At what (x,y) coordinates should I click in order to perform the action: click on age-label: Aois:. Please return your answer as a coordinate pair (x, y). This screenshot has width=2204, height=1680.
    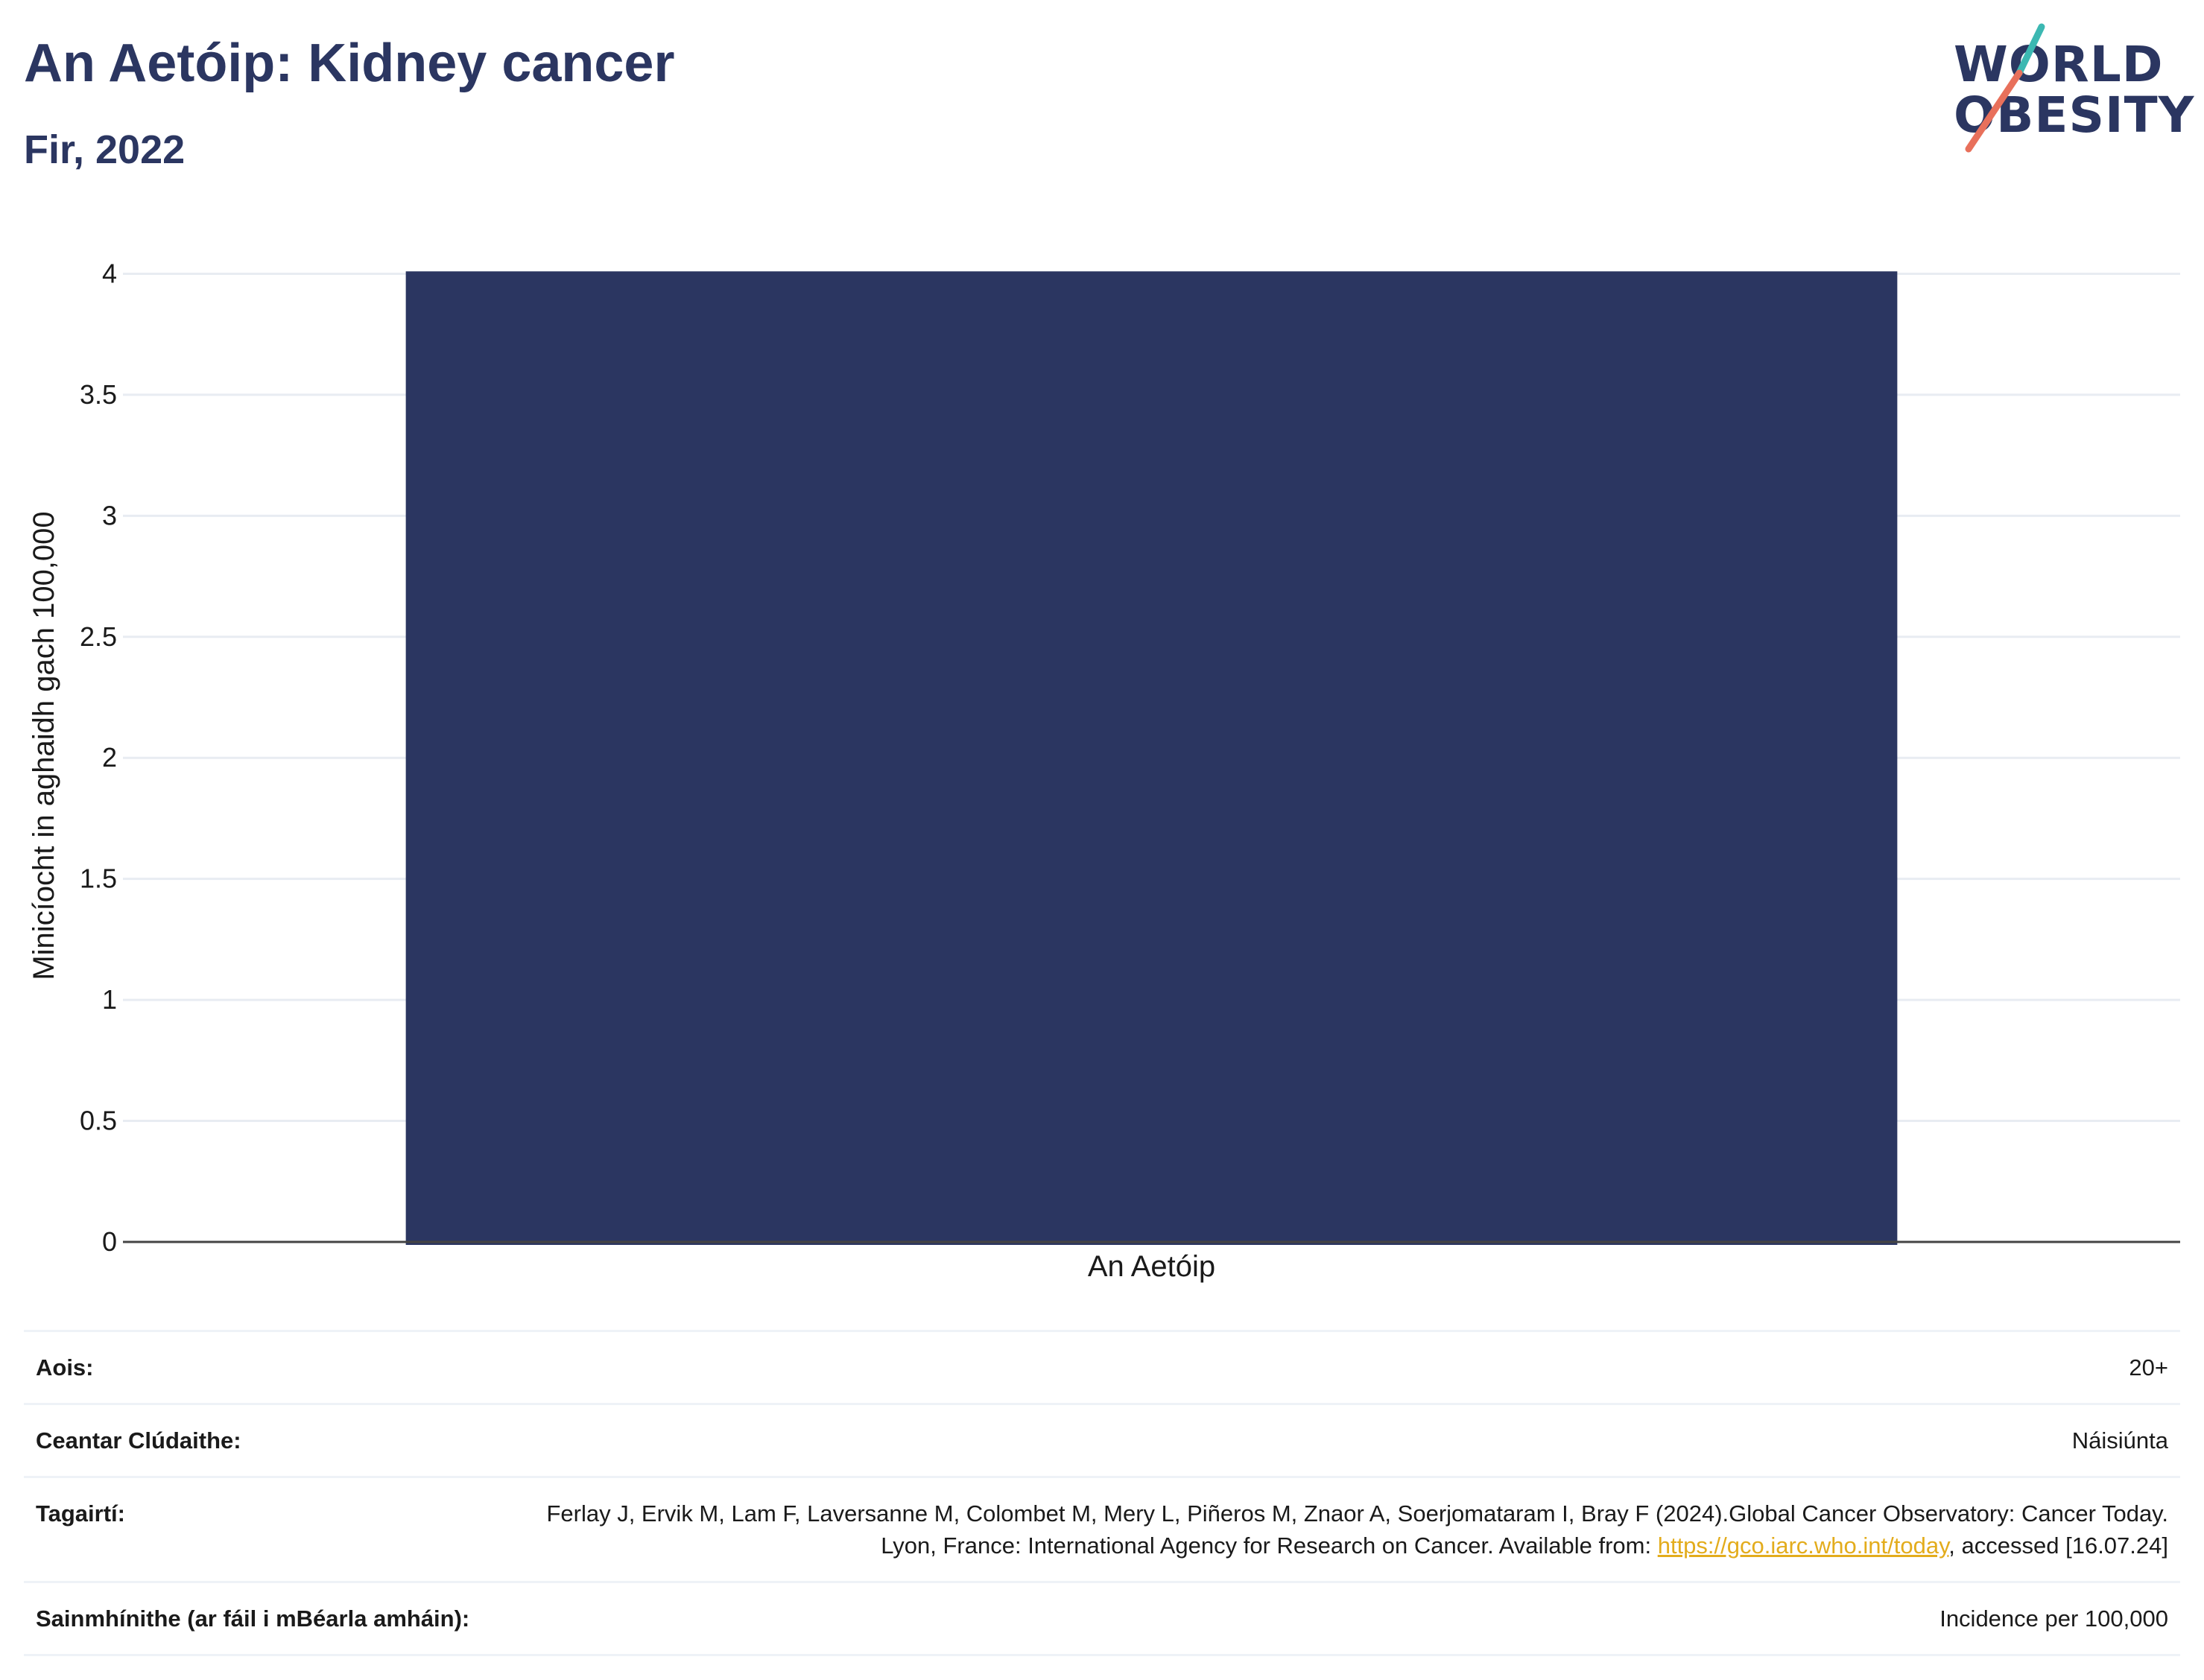
    Looking at the image, I should click on (65, 1367).